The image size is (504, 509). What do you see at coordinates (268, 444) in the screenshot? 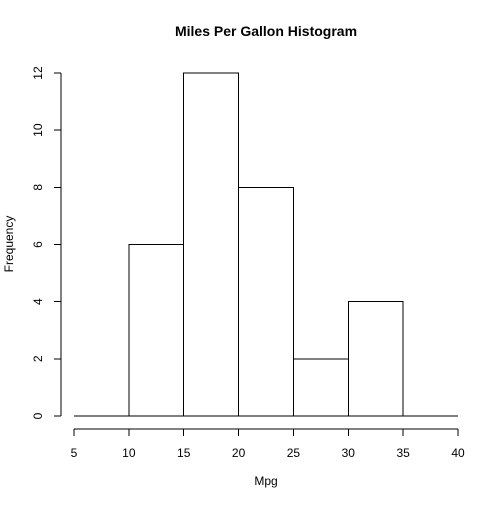
I see `x-axis: 5 10 15 20 25 30 35 40` at bounding box center [268, 444].